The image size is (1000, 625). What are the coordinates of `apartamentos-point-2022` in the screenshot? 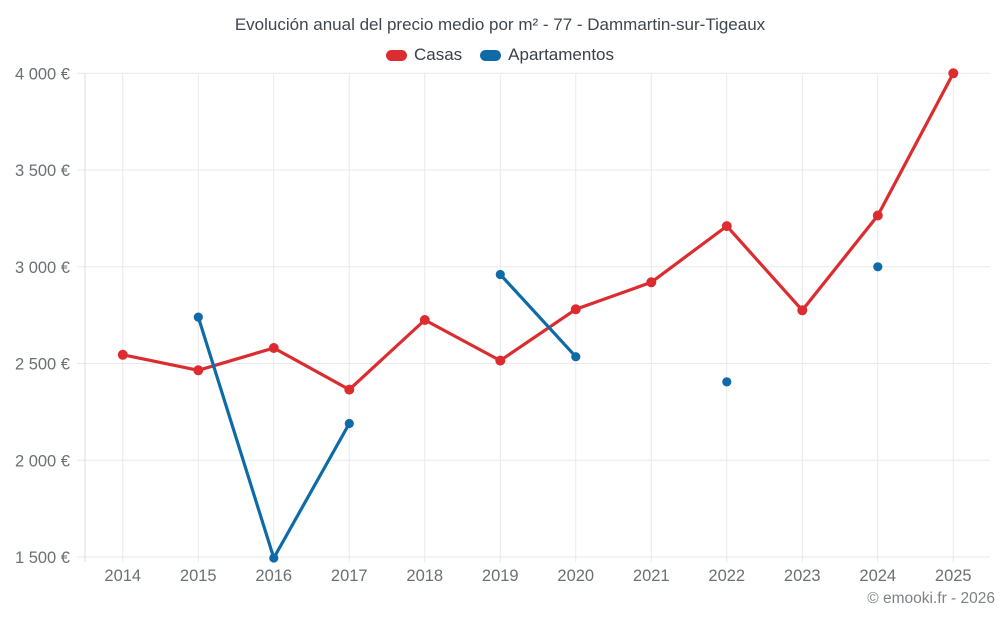 It's located at (727, 382).